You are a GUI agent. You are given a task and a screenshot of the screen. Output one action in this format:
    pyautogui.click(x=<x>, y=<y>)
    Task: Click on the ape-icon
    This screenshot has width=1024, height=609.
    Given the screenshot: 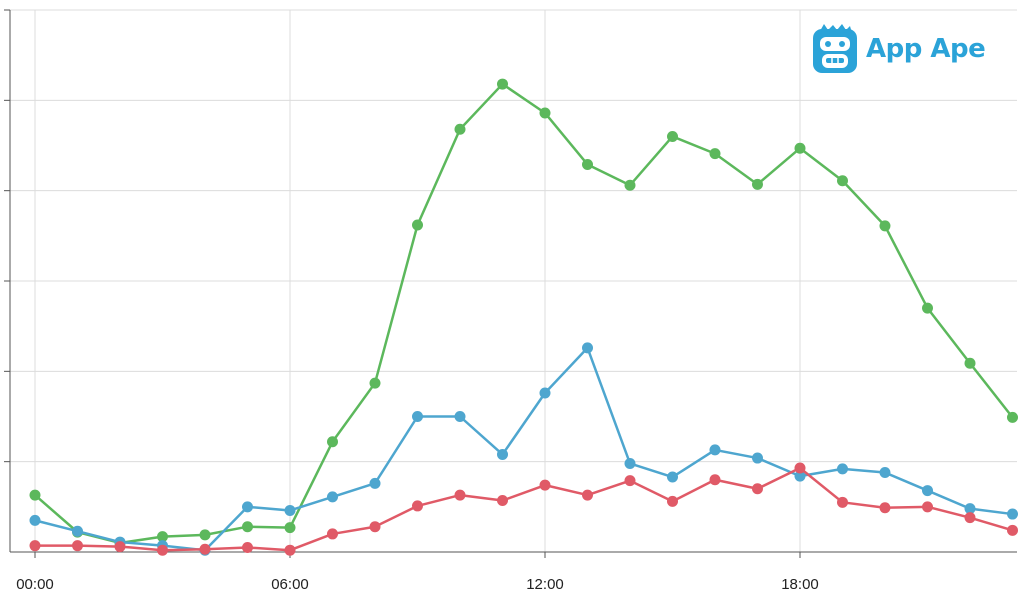 What is the action you would take?
    pyautogui.click(x=835, y=48)
    